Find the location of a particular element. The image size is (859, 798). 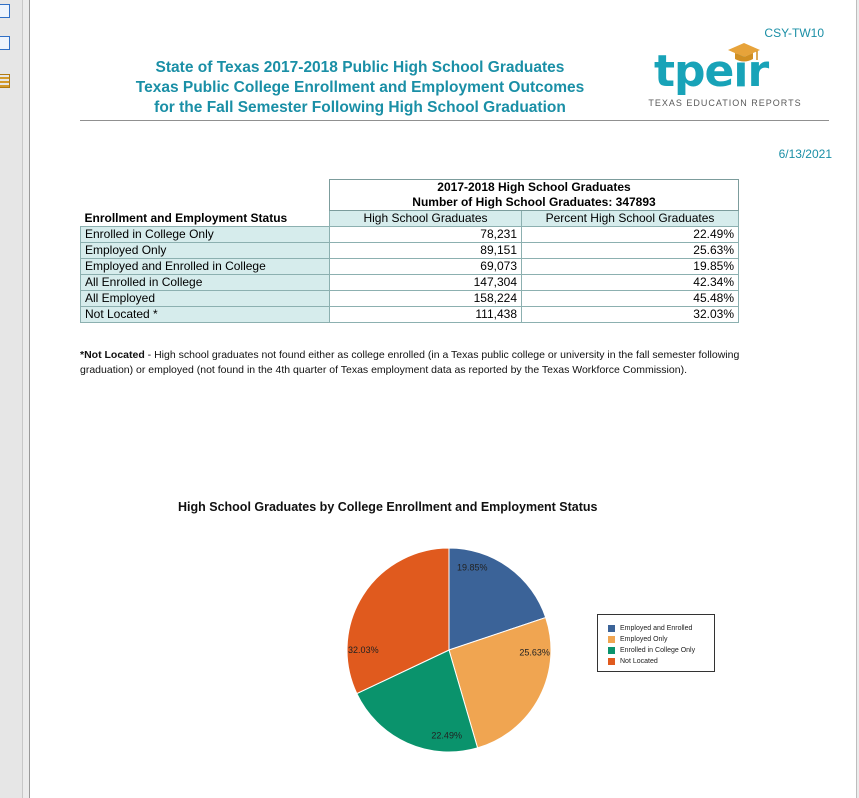

footnote-term: *Not Located is located at coordinates (112, 355).